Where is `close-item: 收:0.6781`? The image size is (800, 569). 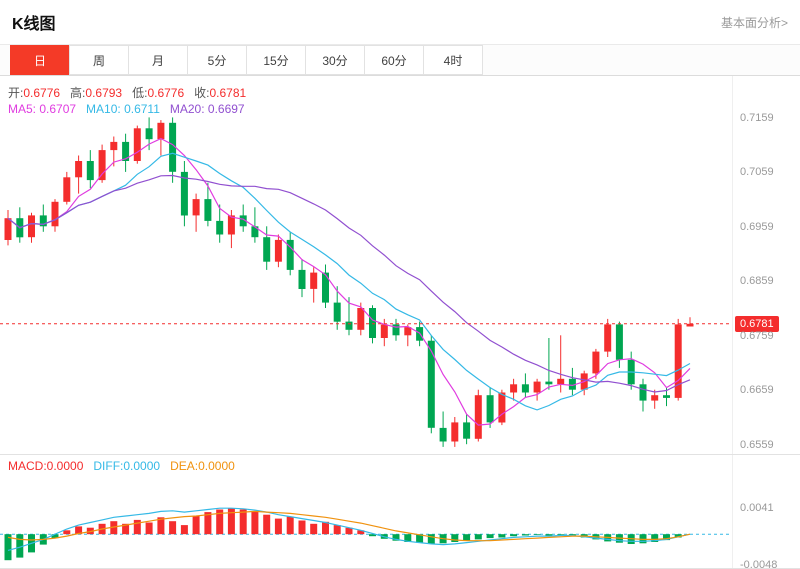
close-item: 收:0.6781 is located at coordinates (220, 92).